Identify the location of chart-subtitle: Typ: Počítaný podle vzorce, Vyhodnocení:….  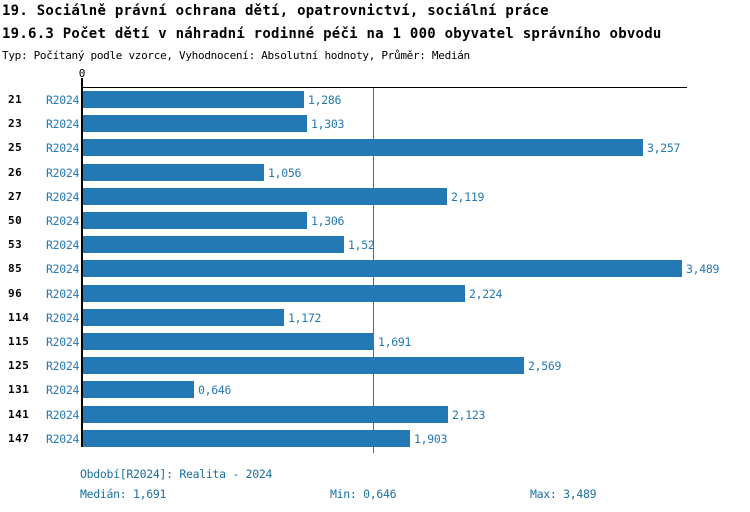
(236, 55).